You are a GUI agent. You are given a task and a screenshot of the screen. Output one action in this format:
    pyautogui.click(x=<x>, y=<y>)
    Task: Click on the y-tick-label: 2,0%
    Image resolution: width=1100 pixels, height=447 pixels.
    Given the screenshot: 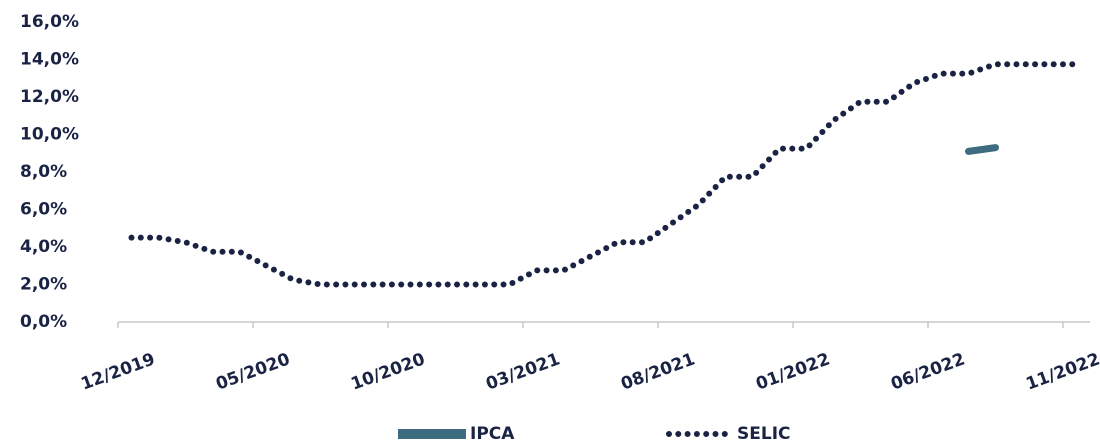 What is the action you would take?
    pyautogui.click(x=43, y=285)
    